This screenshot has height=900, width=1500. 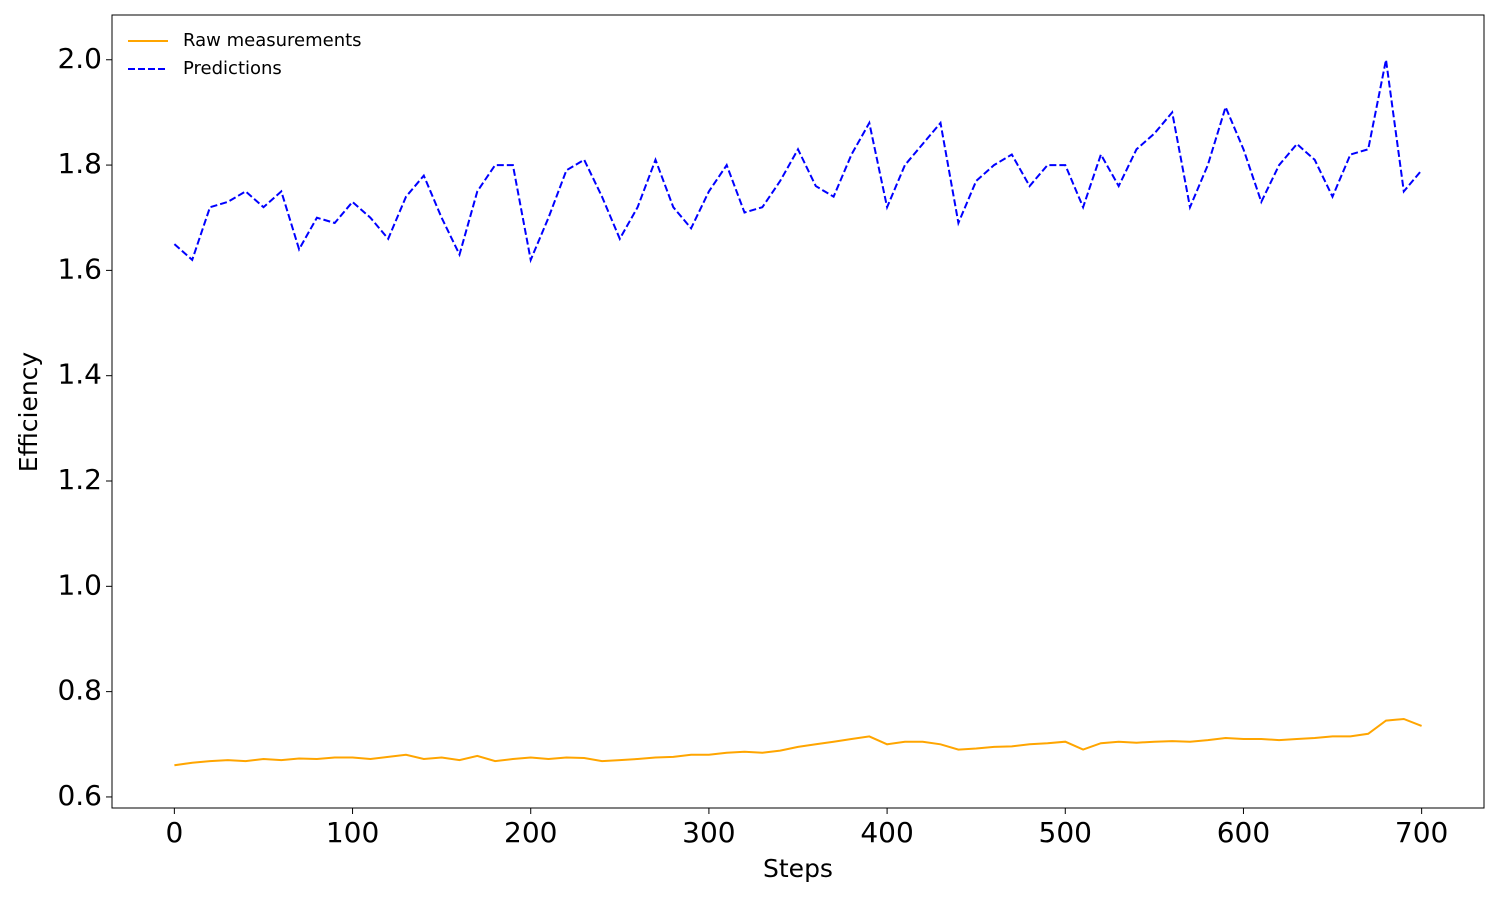 What do you see at coordinates (352, 832) in the screenshot?
I see `x-tick-label: 100` at bounding box center [352, 832].